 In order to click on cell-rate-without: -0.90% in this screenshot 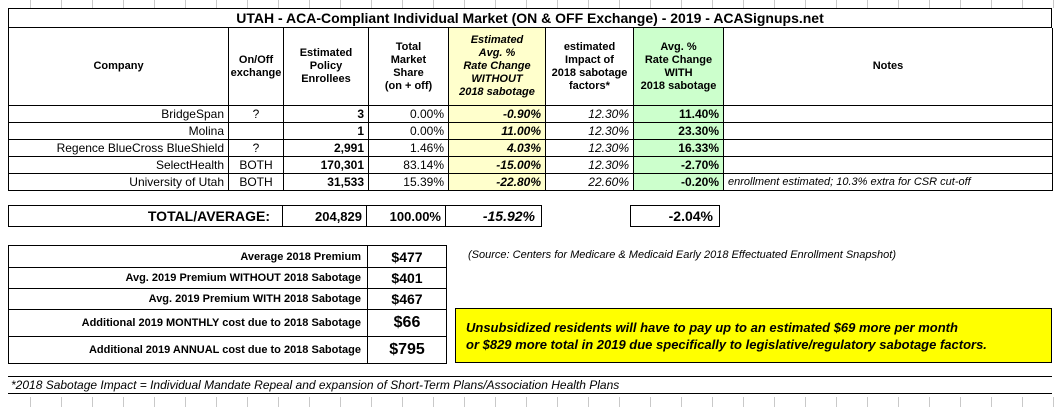, I will do `click(497, 114)`.